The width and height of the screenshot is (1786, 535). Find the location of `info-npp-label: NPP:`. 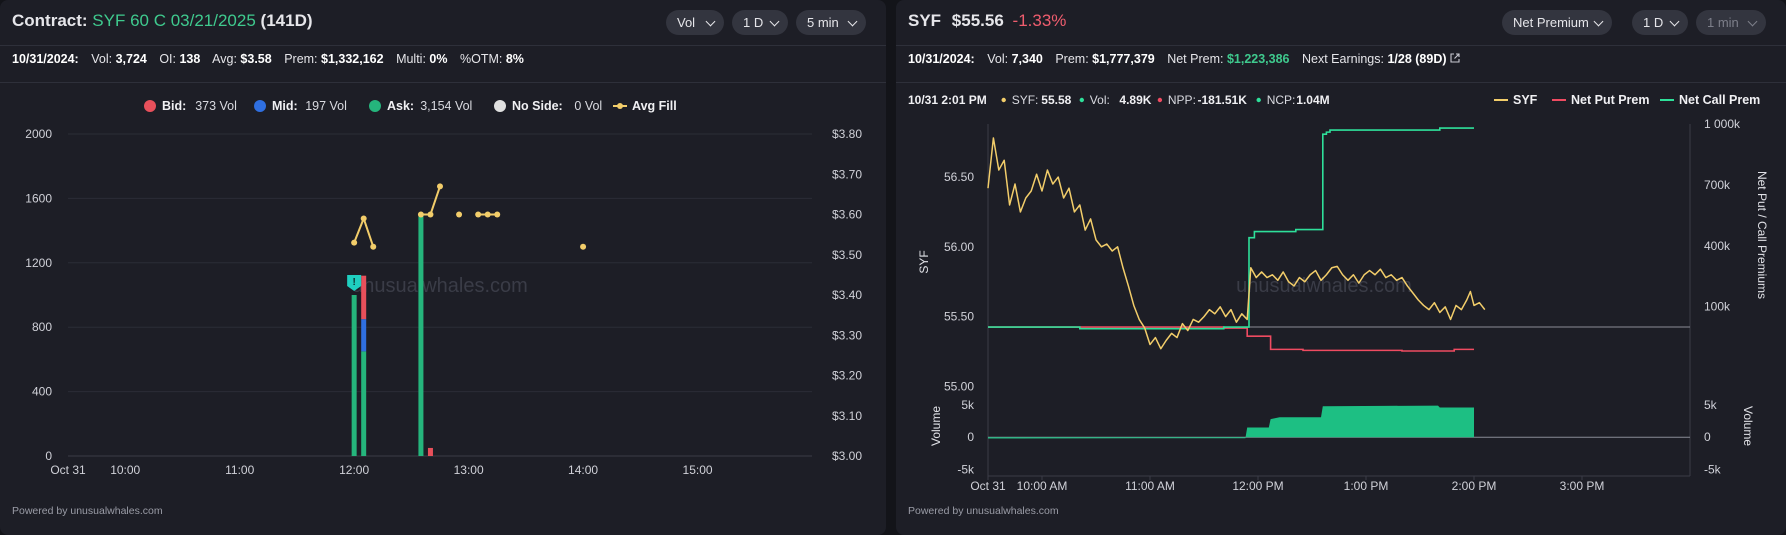

info-npp-label: NPP: is located at coordinates (1182, 100).